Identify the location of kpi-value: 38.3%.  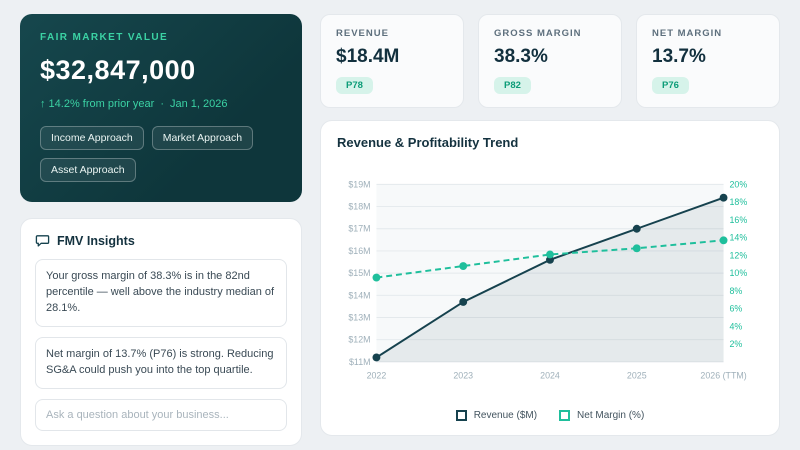
(521, 56).